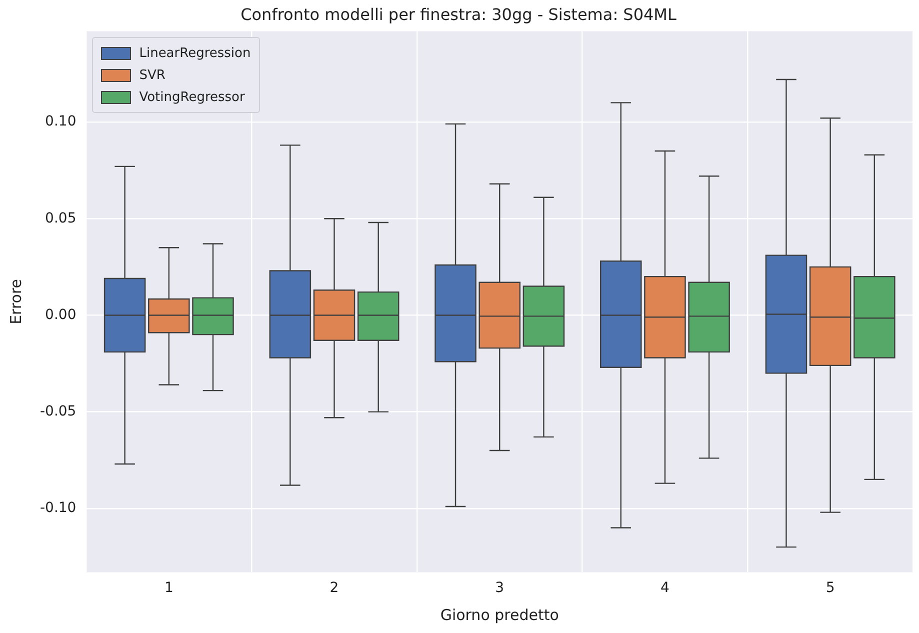 This screenshot has height=633, width=919. What do you see at coordinates (334, 588) in the screenshot?
I see `x-tick-label: 2` at bounding box center [334, 588].